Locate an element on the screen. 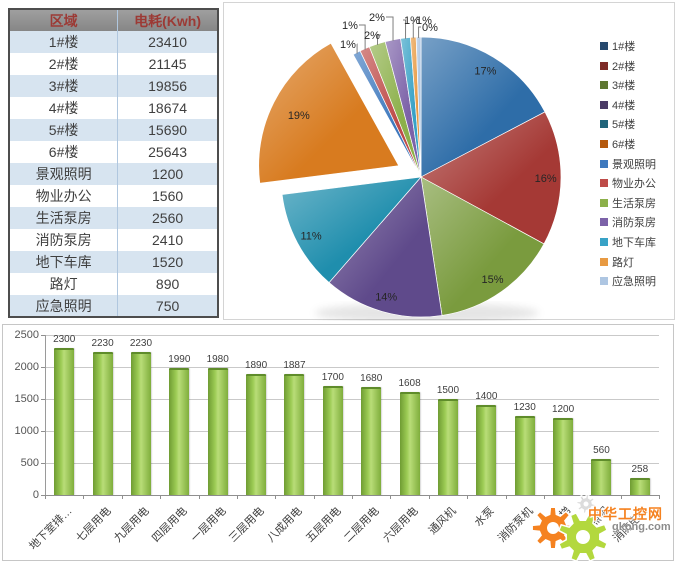 The image size is (676, 563). table-row: 1#楼 23410 is located at coordinates (113, 42).